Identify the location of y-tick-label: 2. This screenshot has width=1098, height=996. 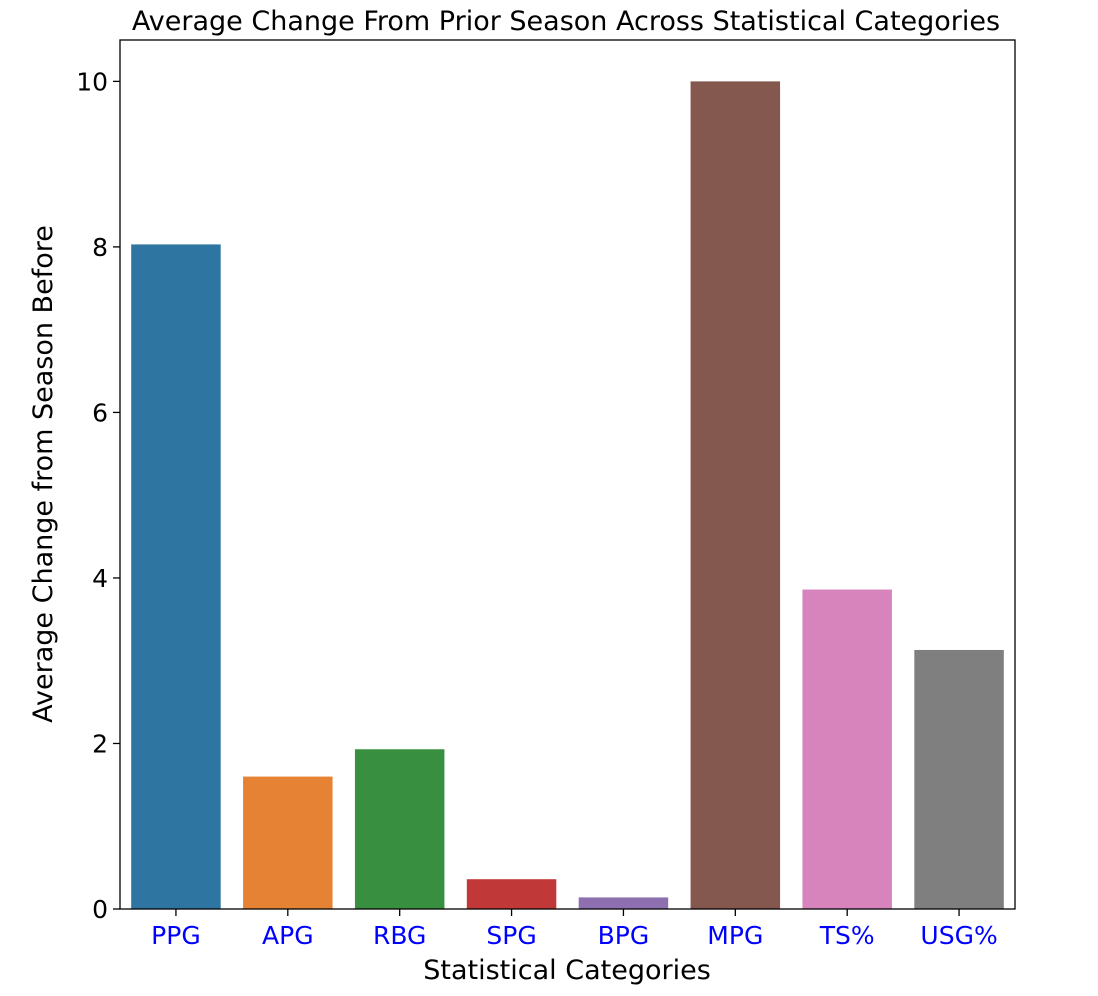
(100, 743).